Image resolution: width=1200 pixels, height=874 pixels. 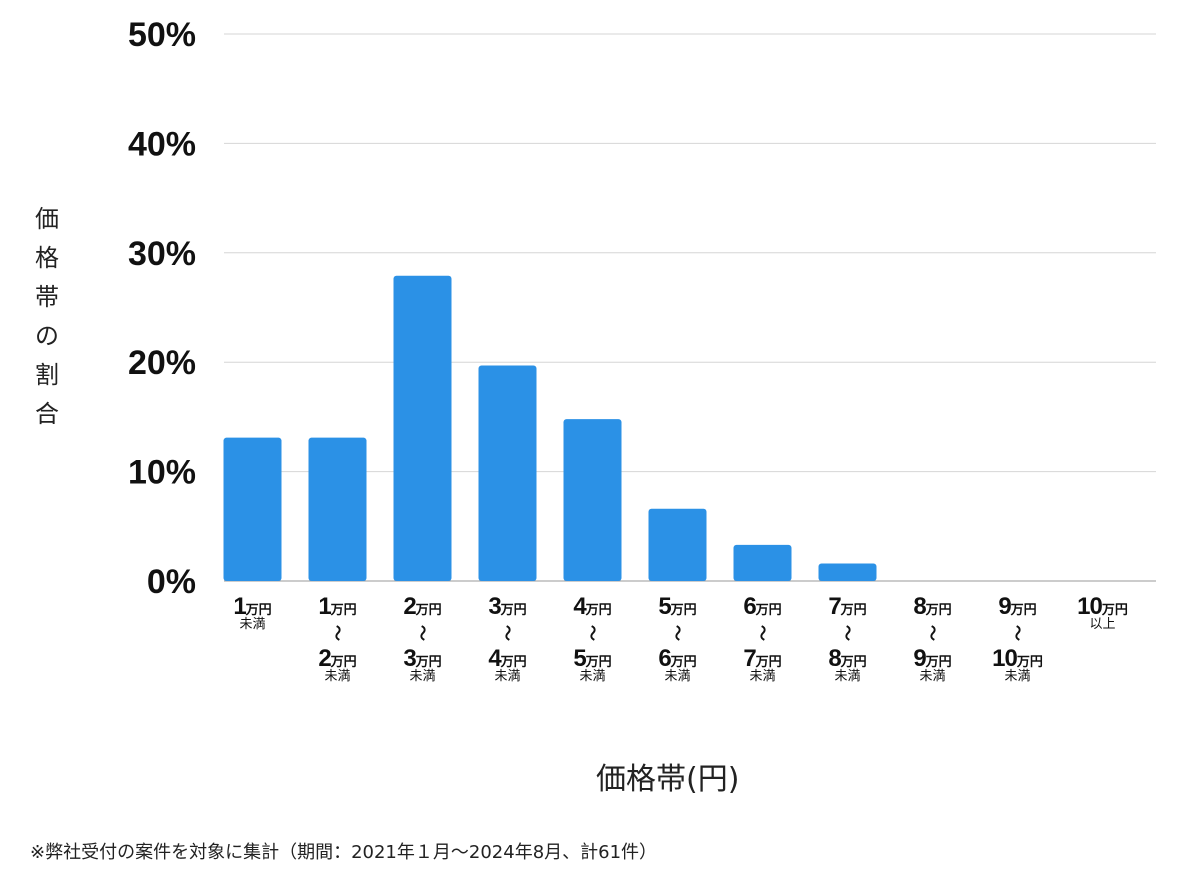 What do you see at coordinates (1090, 606) in the screenshot?
I see `range-start: 10` at bounding box center [1090, 606].